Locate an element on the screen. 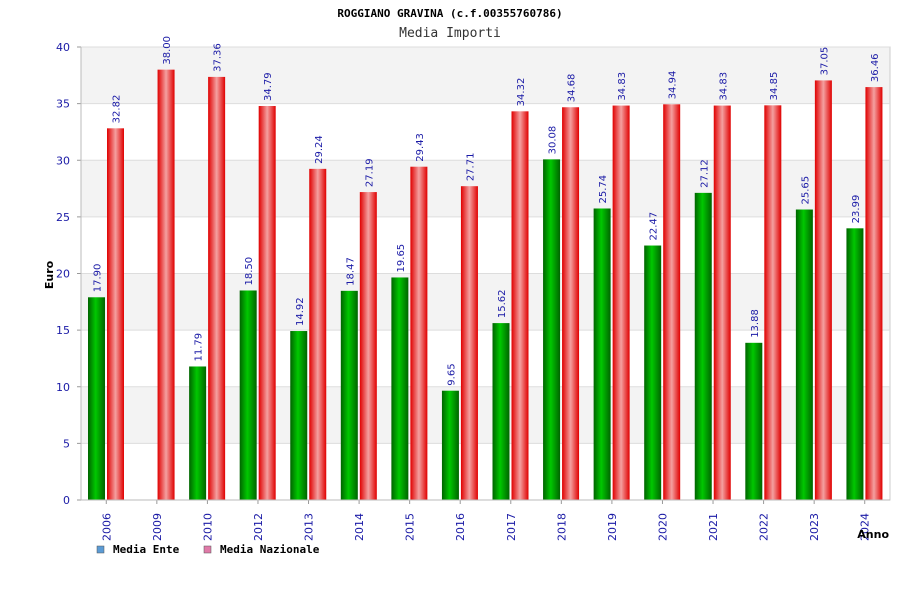 Image resolution: width=900 pixels, height=600 pixels. x-axis-label: Anno is located at coordinates (873, 534).